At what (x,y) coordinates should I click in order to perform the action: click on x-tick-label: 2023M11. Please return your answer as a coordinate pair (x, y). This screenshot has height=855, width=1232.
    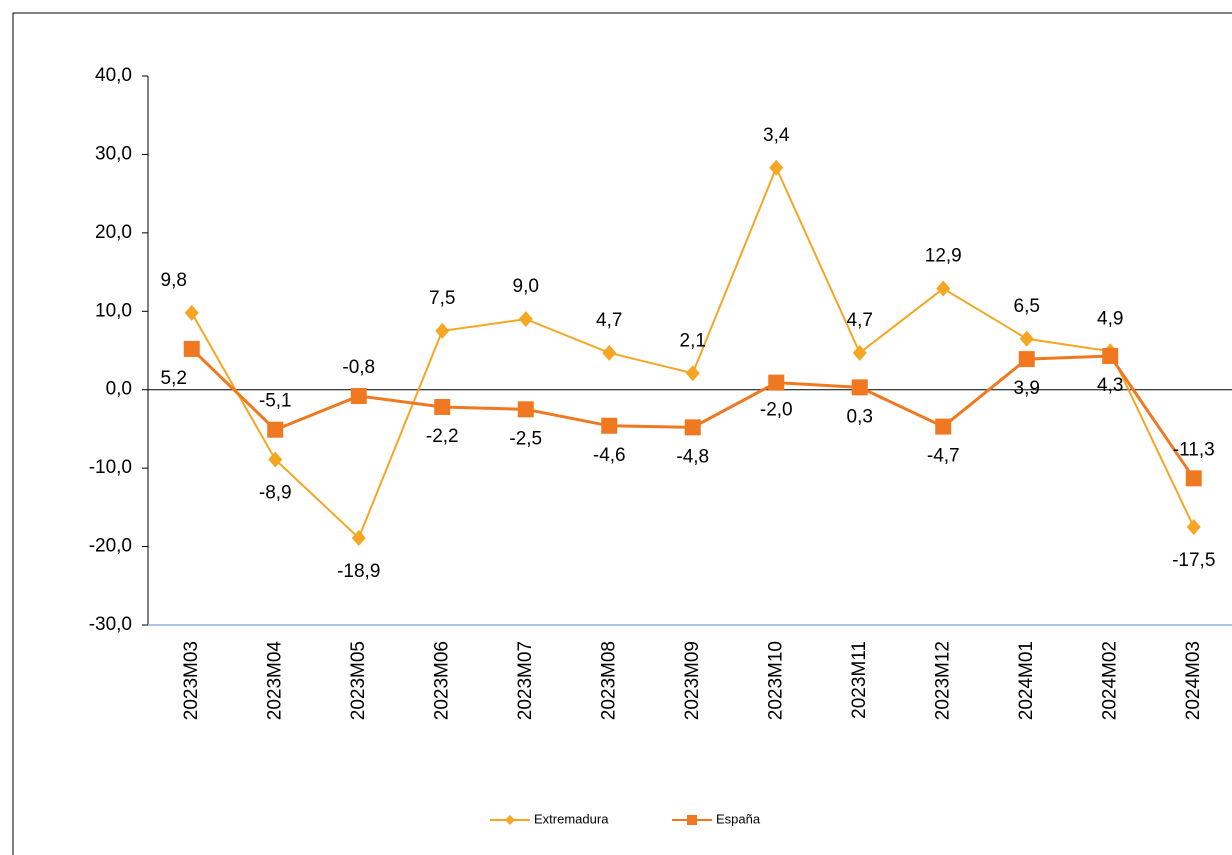
    Looking at the image, I should click on (859, 680).